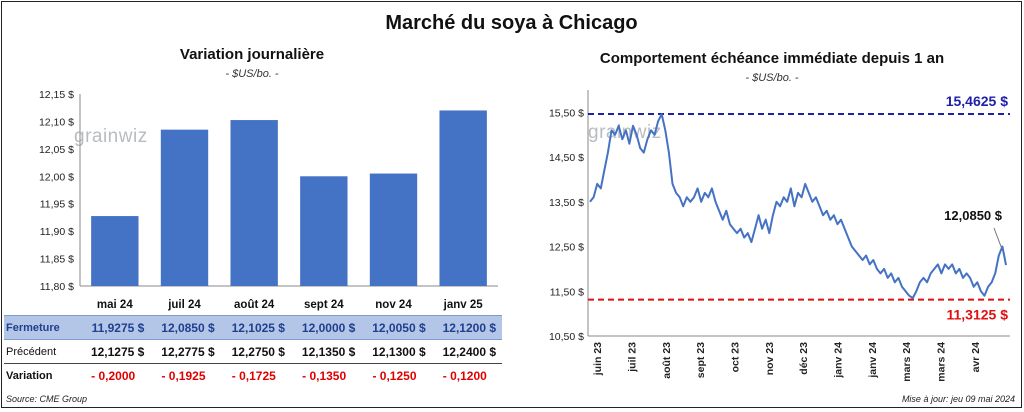  I want to click on row-label: Précédent, so click(42, 351).